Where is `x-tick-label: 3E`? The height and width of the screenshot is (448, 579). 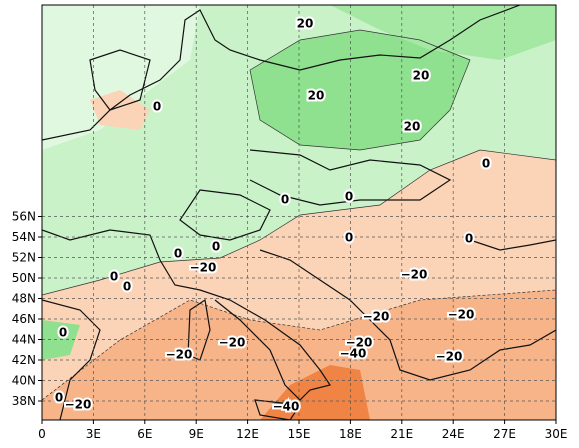
x-tick-label: 3E is located at coordinates (93, 434).